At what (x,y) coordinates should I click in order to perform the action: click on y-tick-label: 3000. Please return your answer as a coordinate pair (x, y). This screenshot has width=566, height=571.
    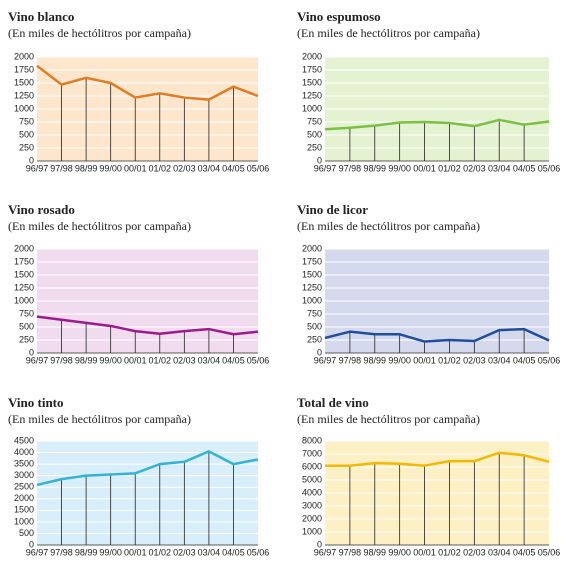
    Looking at the image, I should click on (24, 475).